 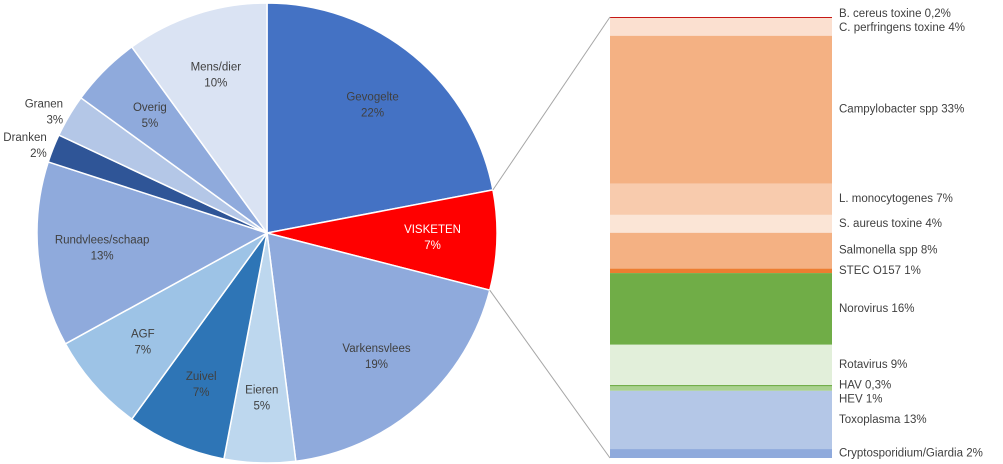 What do you see at coordinates (24, 146) in the screenshot?
I see `slice-label: Dranken 2%` at bounding box center [24, 146].